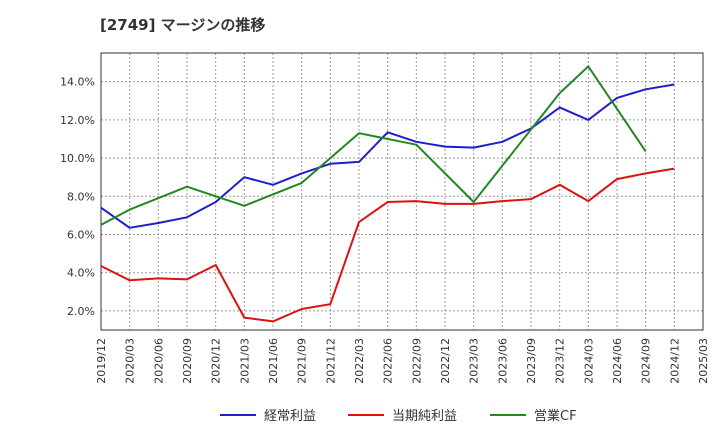 This screenshot has height=440, width=720. I want to click on x-tick-label: 2022/03, so click(359, 361).